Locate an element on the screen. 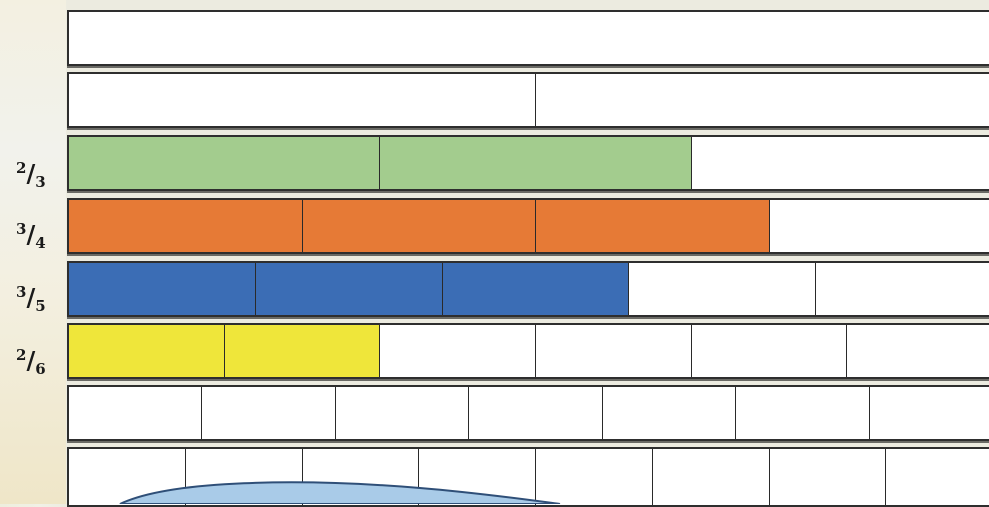  label-denominator: 5 is located at coordinates (40, 306).